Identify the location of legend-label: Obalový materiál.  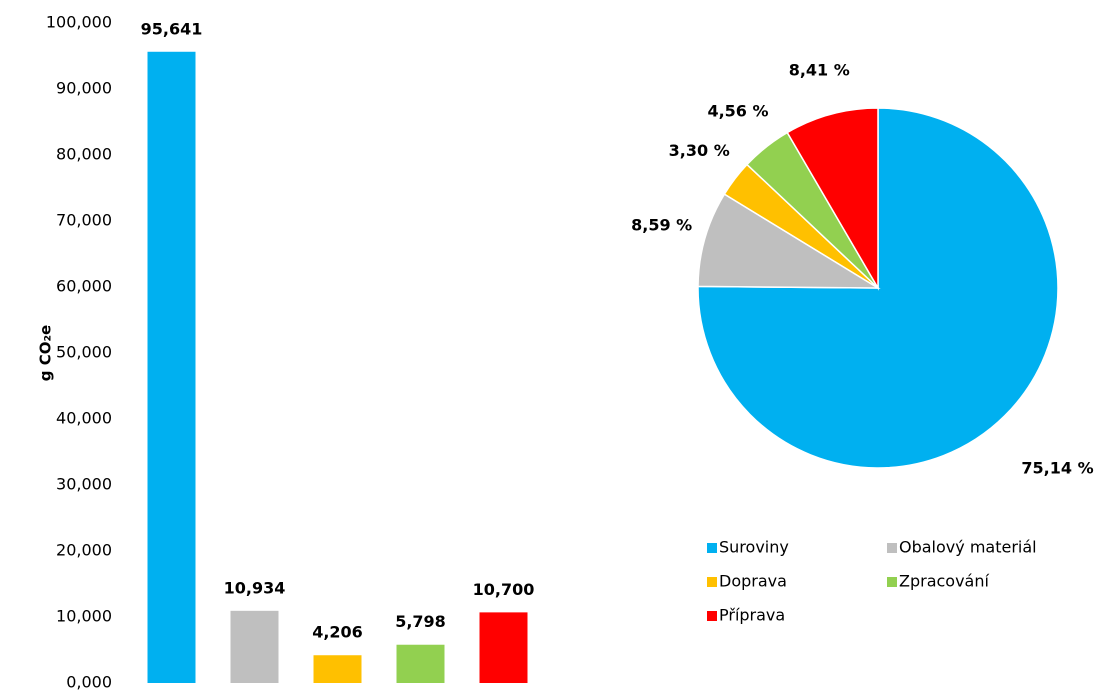
(968, 547).